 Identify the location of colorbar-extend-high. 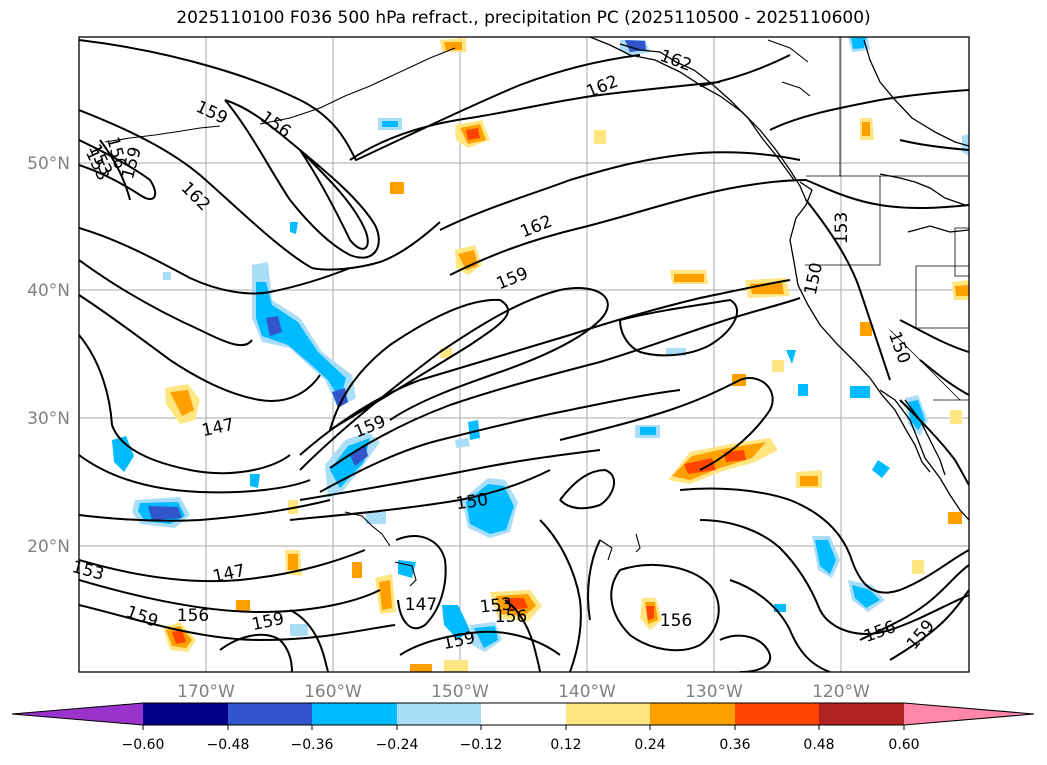
(969, 714).